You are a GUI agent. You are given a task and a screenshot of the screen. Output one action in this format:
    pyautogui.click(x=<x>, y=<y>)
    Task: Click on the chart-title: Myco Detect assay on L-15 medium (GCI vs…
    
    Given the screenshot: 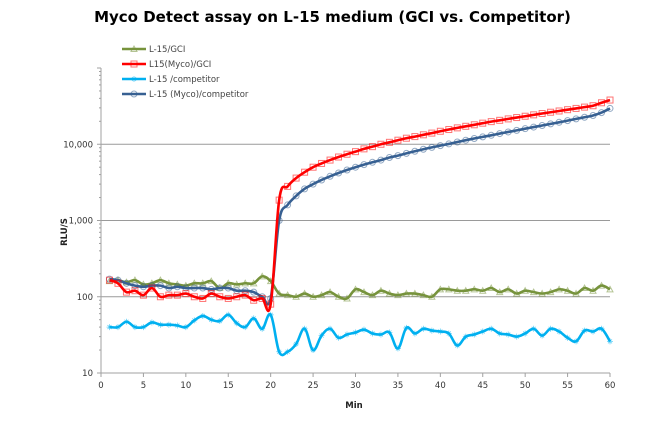 What is the action you would take?
    pyautogui.click(x=332, y=17)
    